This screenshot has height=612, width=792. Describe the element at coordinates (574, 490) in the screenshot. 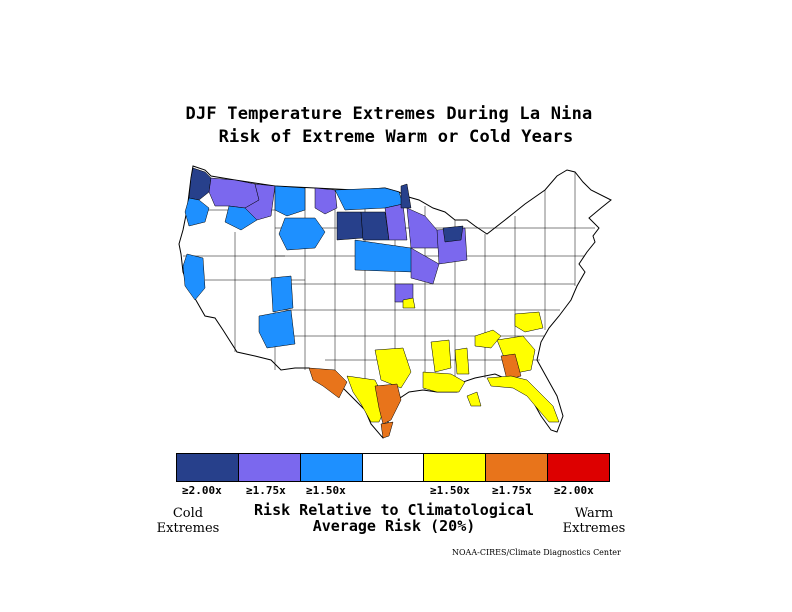

I see `tick-warm-2: ≥2.00x` at that location.